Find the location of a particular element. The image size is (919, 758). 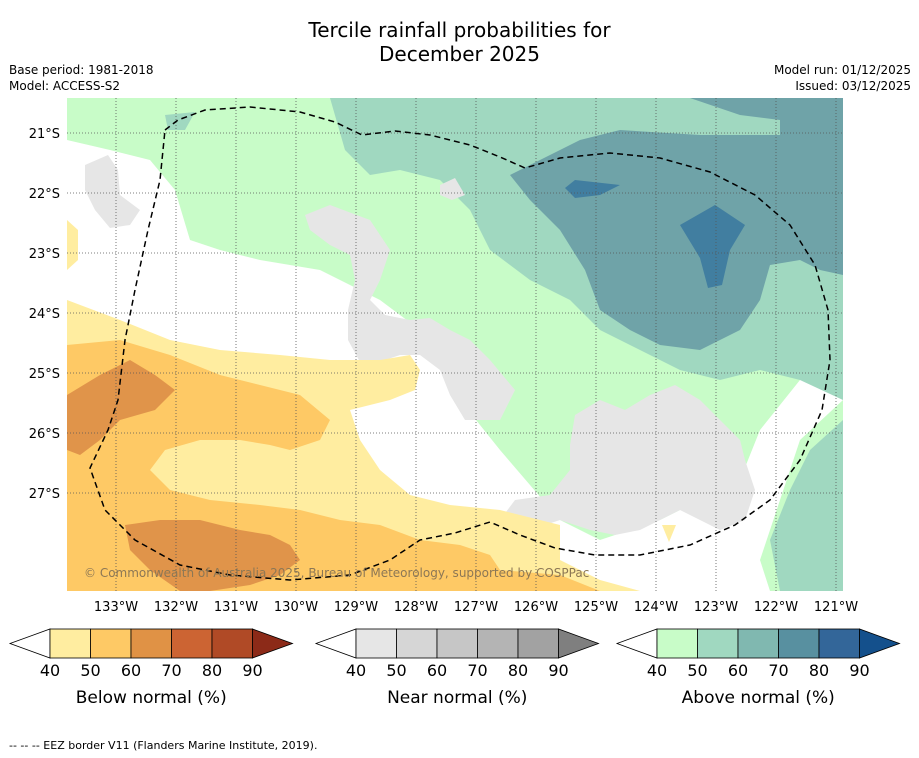

lon-label: 126°W is located at coordinates (536, 607).